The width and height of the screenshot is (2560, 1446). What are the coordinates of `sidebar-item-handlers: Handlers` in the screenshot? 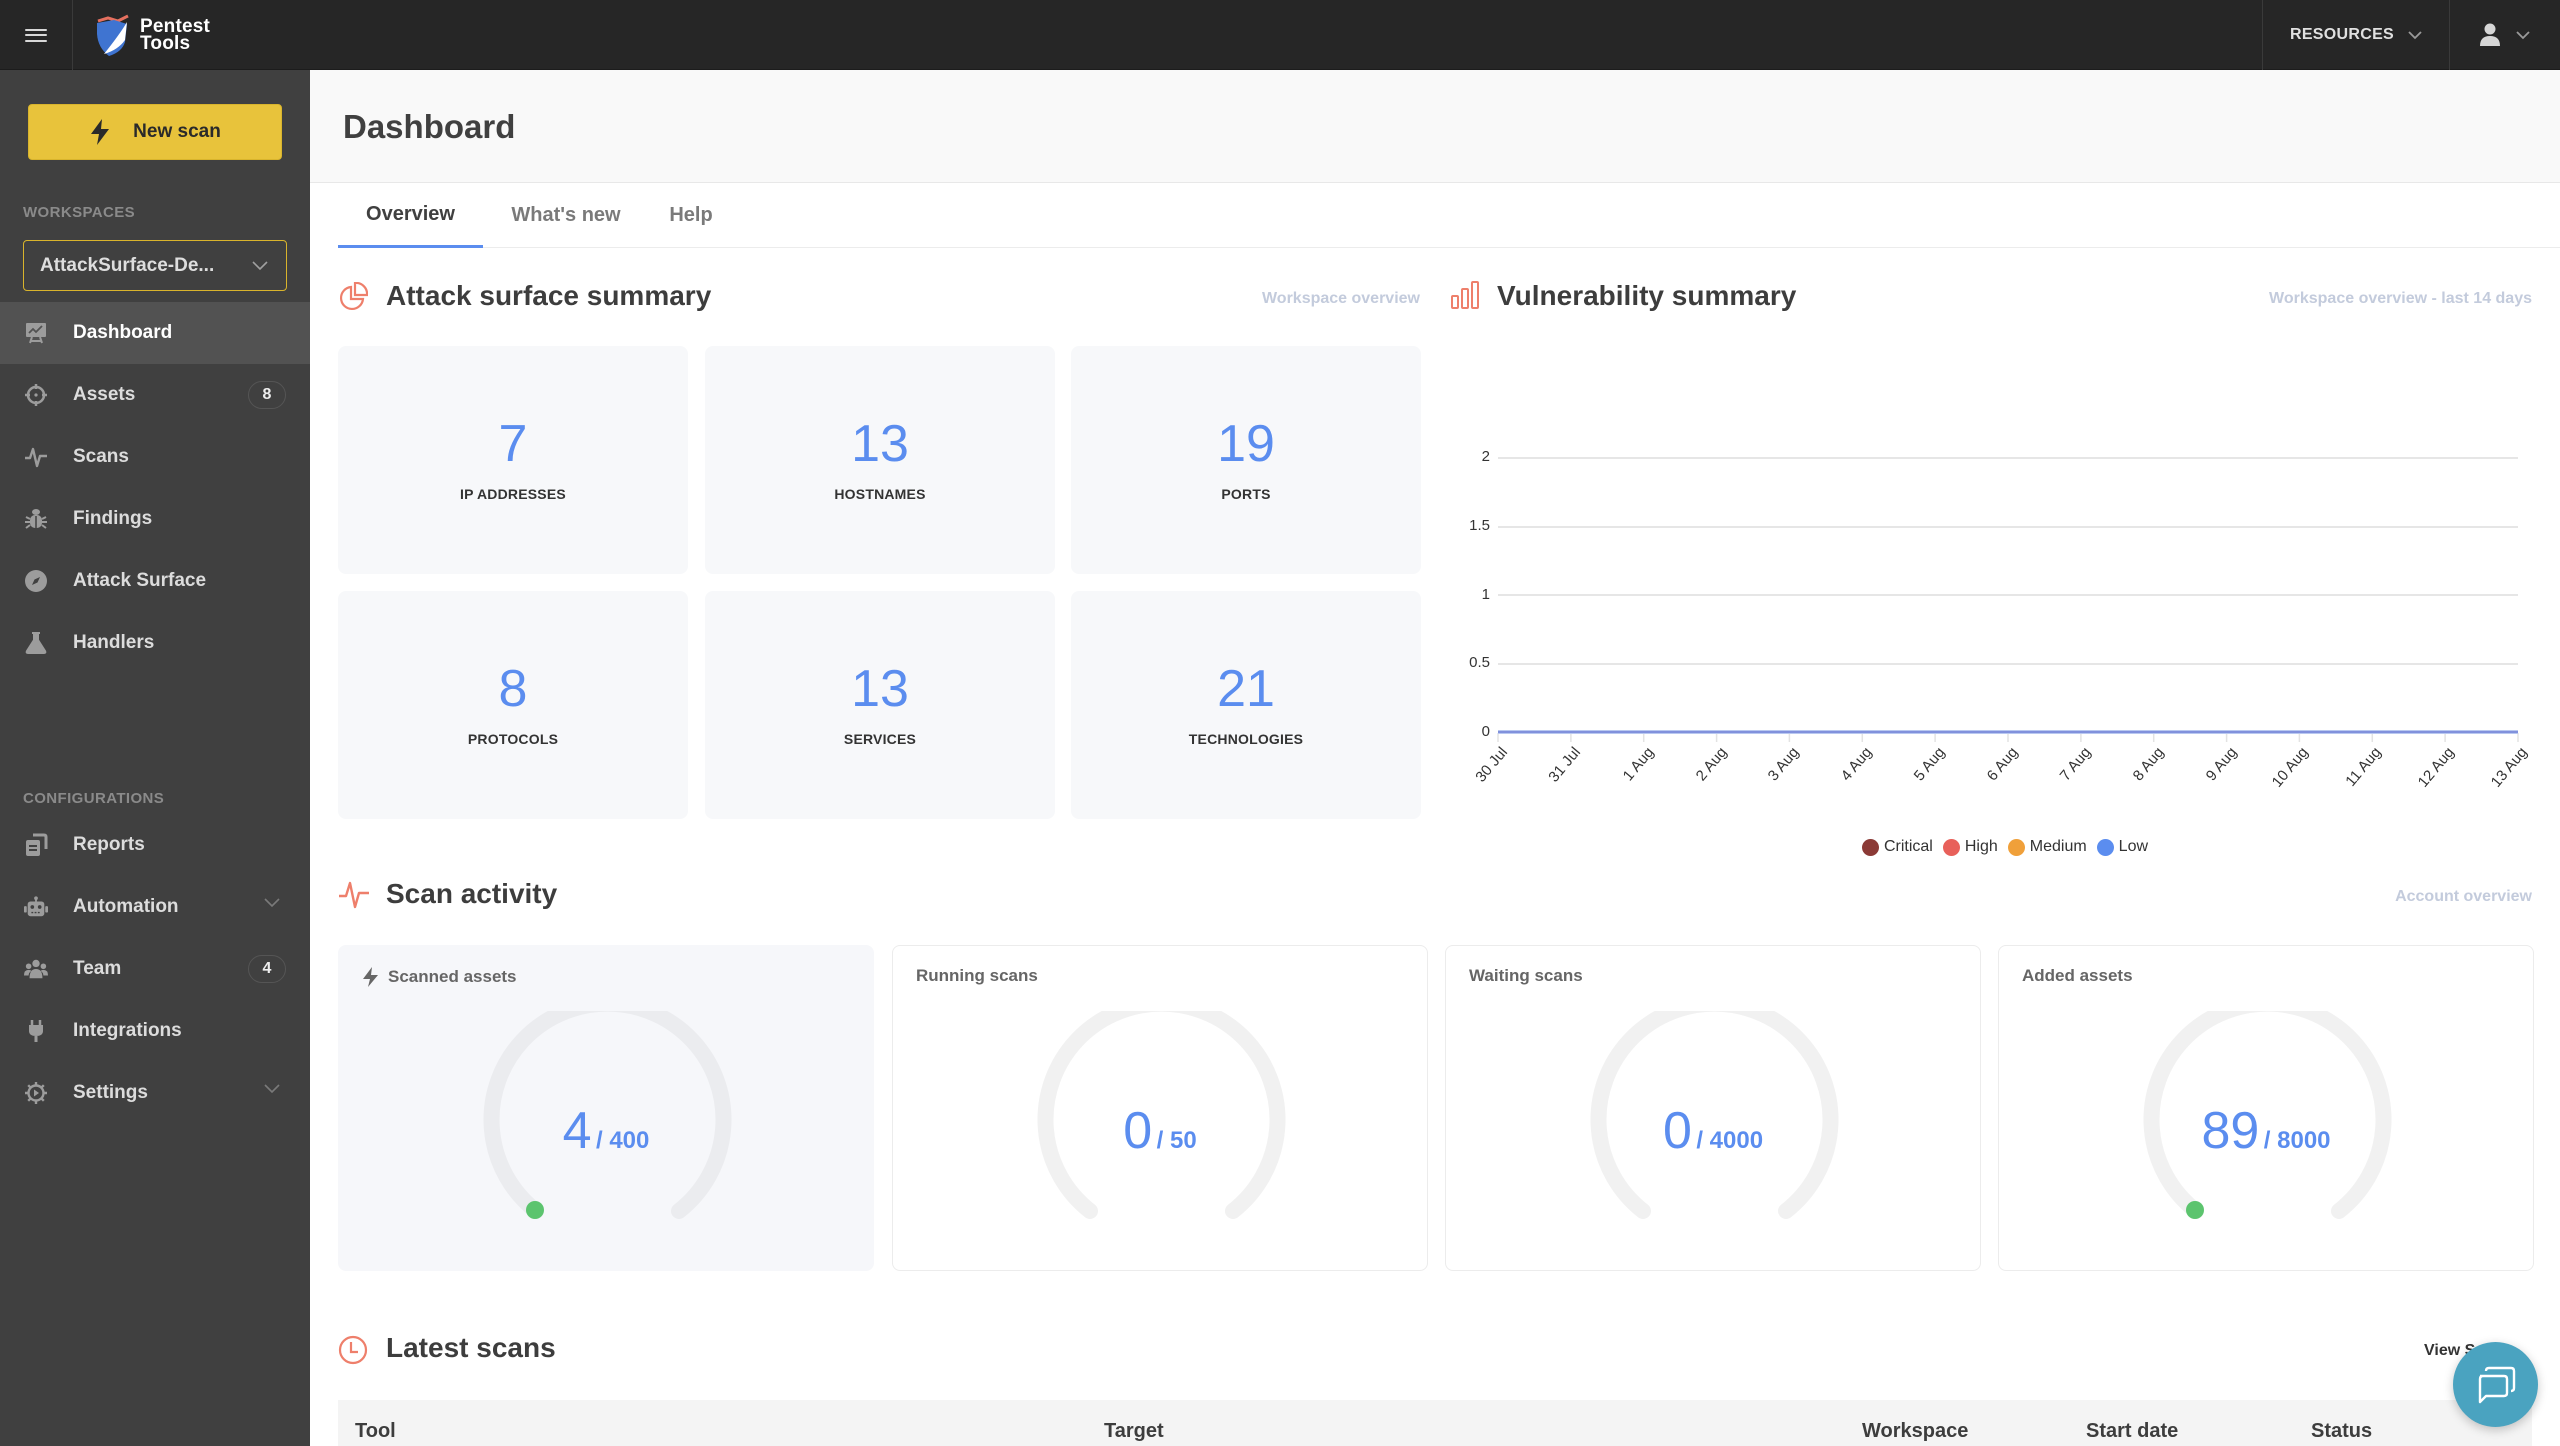 It's located at (155, 643).